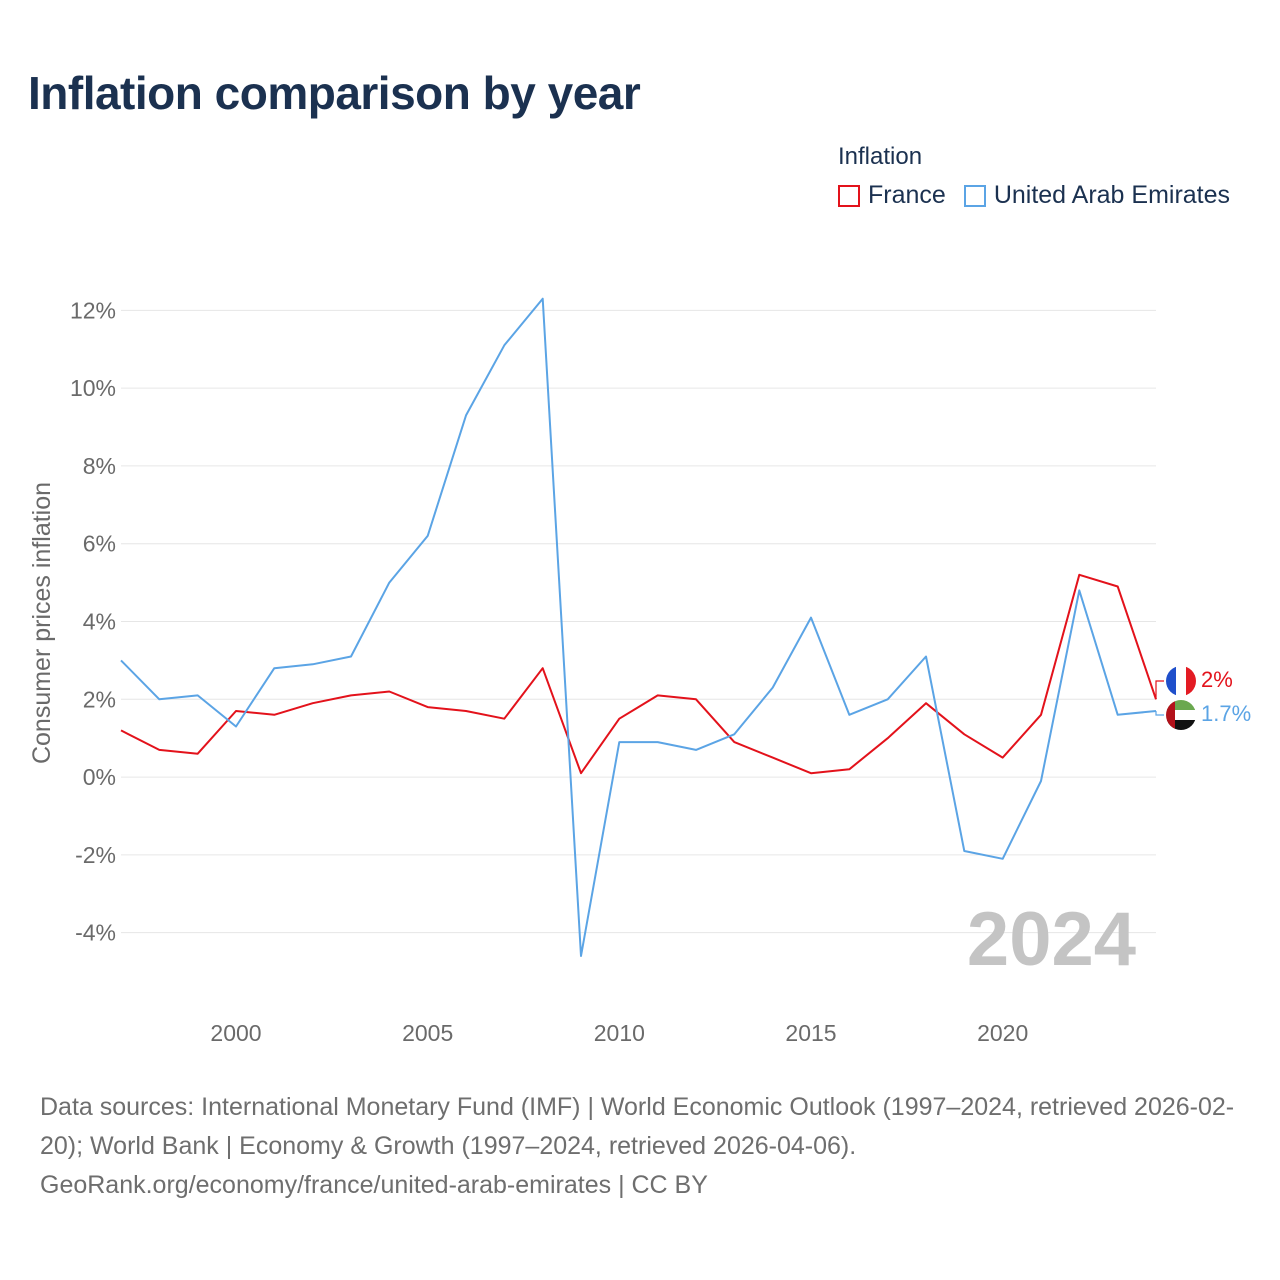 This screenshot has height=1280, width=1280. What do you see at coordinates (880, 156) in the screenshot?
I see `legend-title: Inflation` at bounding box center [880, 156].